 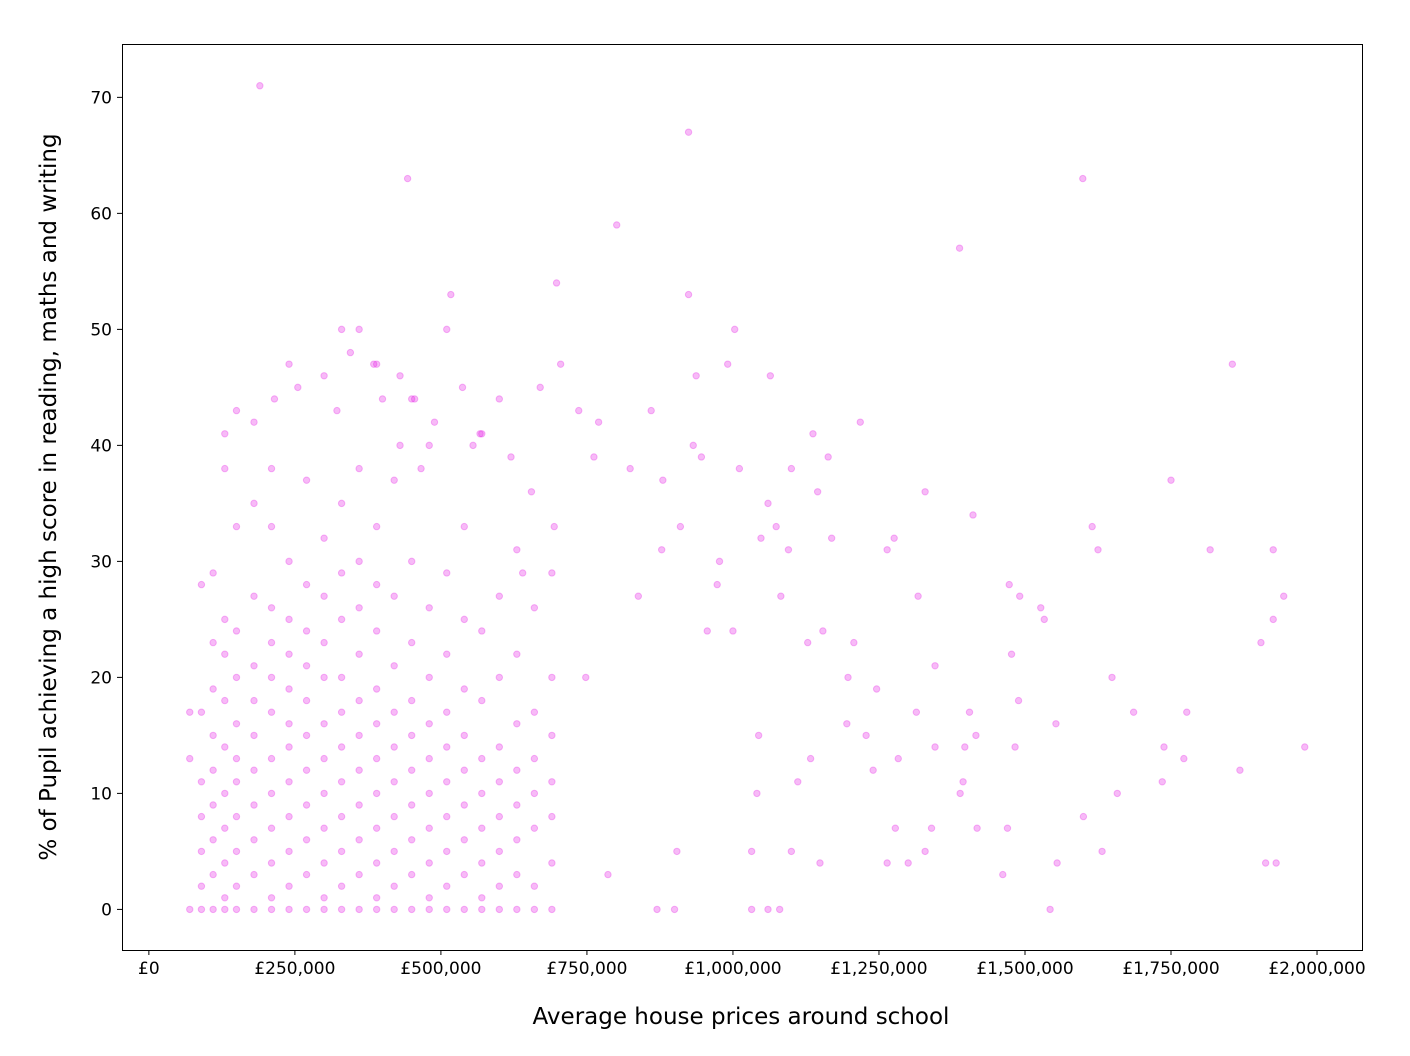 I want to click on x-tick-label: £1,250,000, so click(x=878, y=969).